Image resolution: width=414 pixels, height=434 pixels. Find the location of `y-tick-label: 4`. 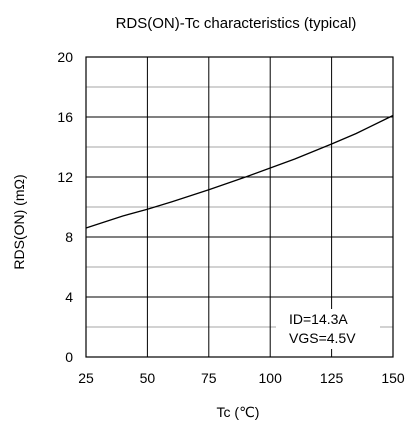

y-tick-label: 4 is located at coordinates (69, 297).